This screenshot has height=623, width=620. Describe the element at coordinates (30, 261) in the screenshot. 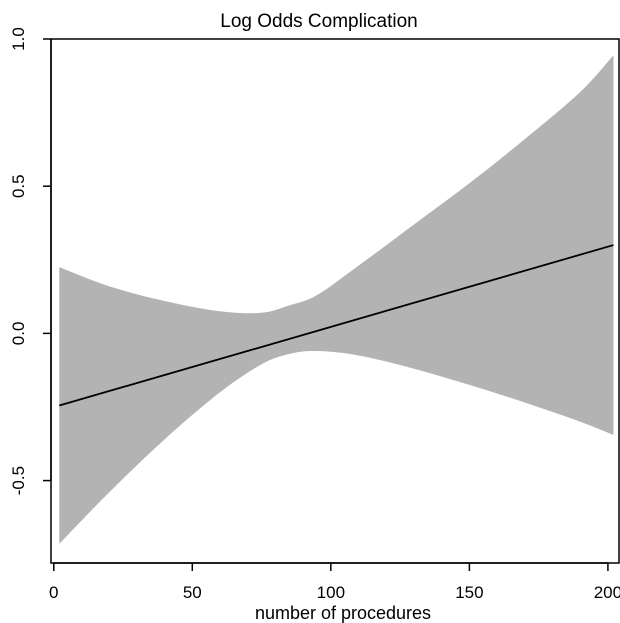

I see `y-axis: -0.5 0.0 0.5 1.0` at that location.